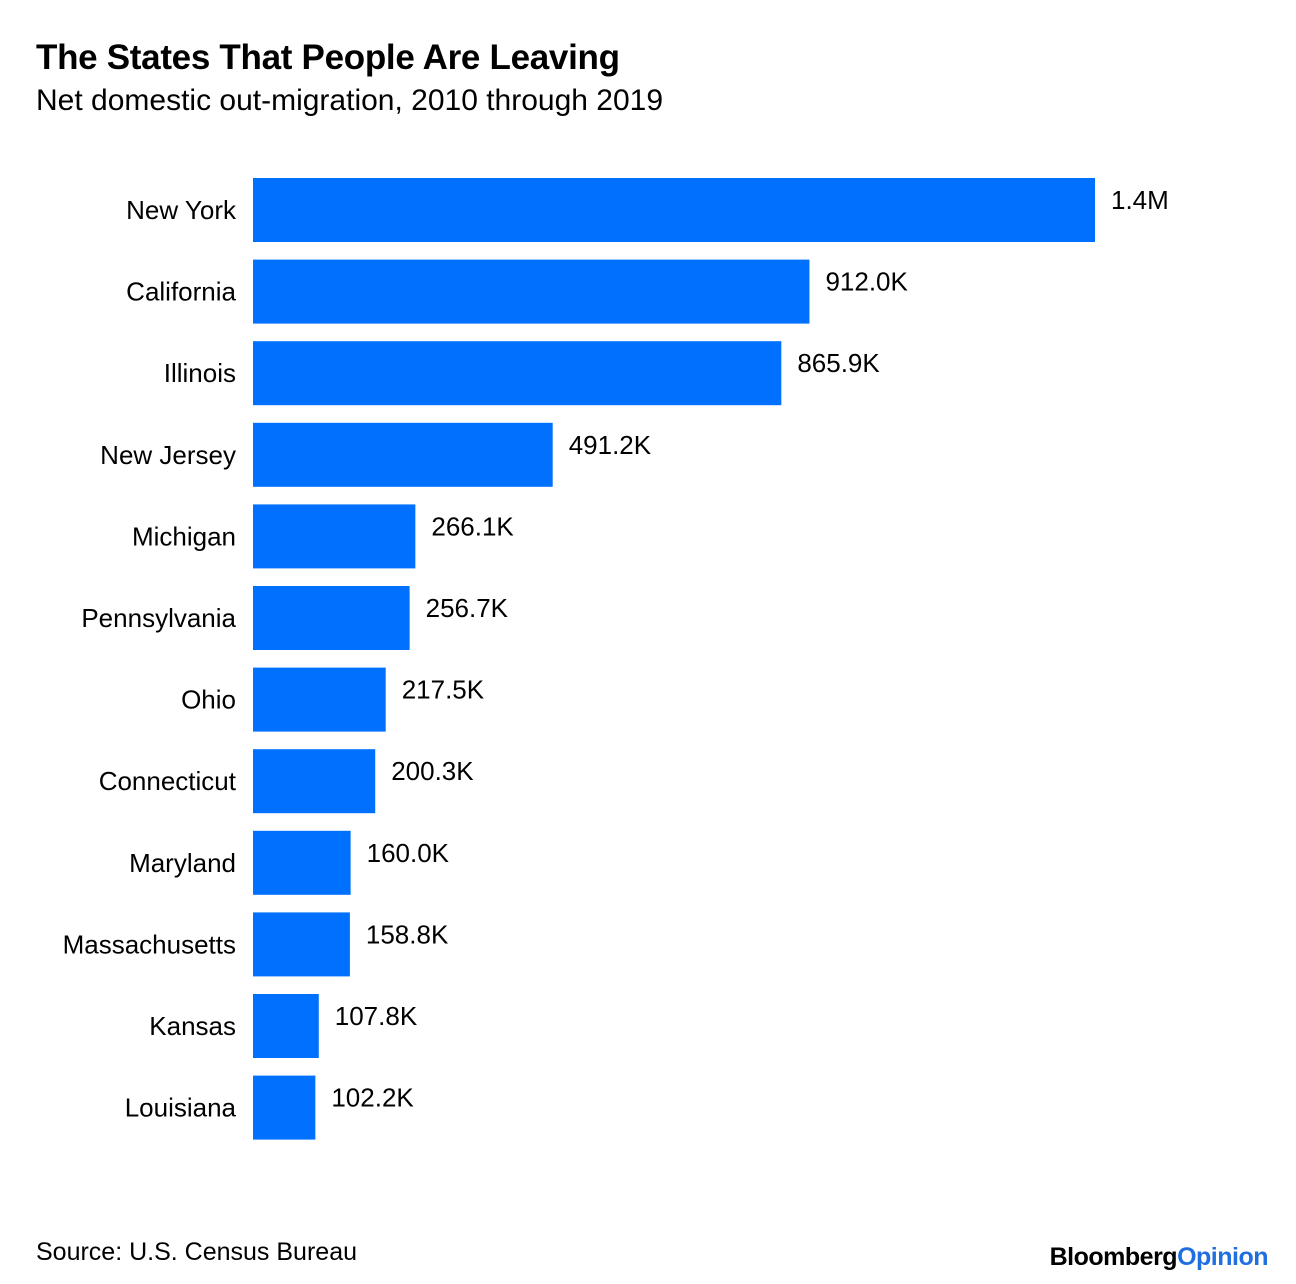 The height and width of the screenshot is (1284, 1296). What do you see at coordinates (158, 618) in the screenshot?
I see `category-label-pennsylvania: Pennsylvania` at bounding box center [158, 618].